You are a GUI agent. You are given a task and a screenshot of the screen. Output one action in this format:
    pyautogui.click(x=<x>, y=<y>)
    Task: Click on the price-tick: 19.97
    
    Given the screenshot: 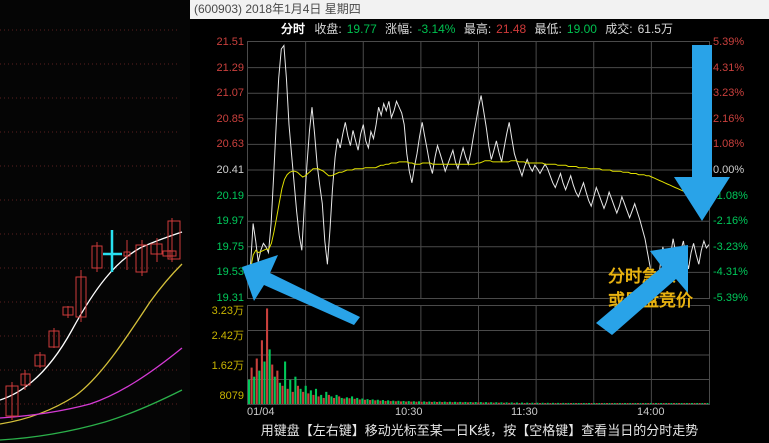 What is the action you would take?
    pyautogui.click(x=230, y=221)
    